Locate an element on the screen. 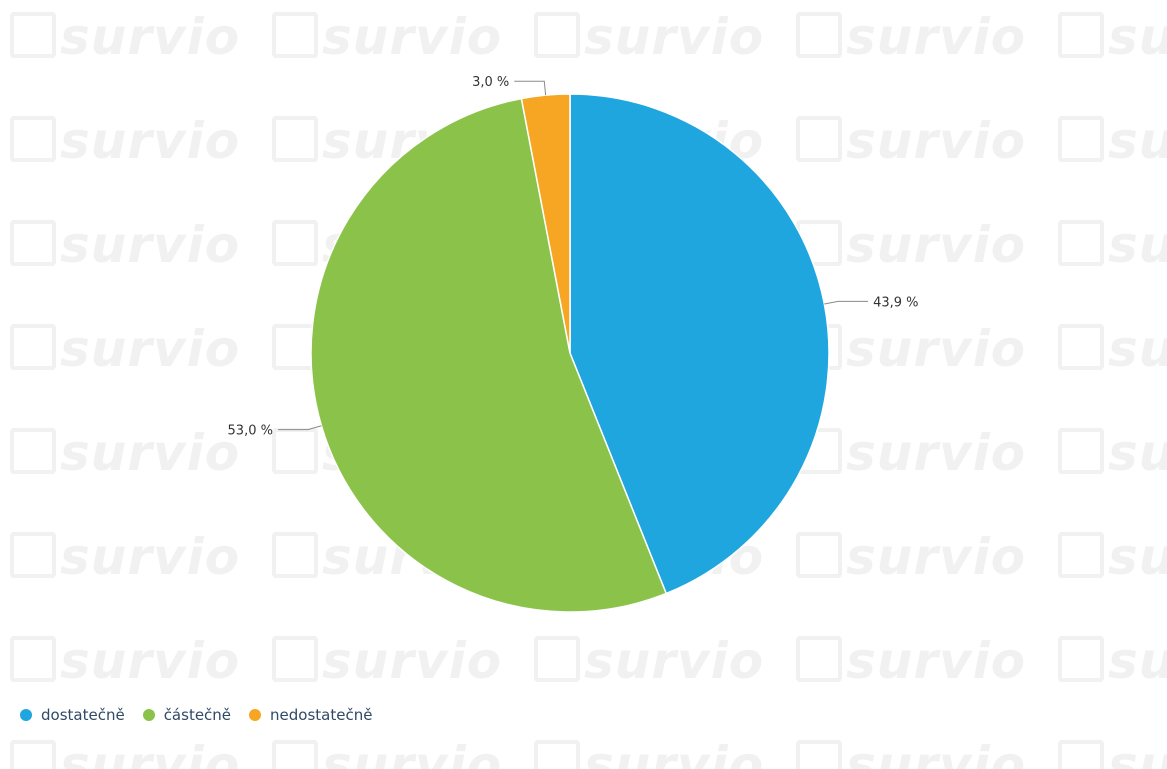 The image size is (1167, 769). legend: dostatečně částečně nedostatečně is located at coordinates (205, 715).